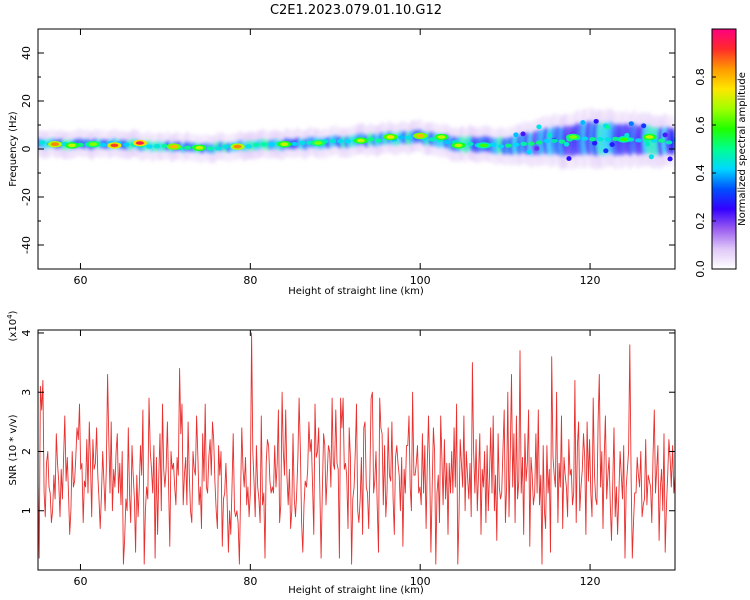 The width and height of the screenshot is (750, 600). What do you see at coordinates (724, 149) in the screenshot?
I see `colorbar-scale` at bounding box center [724, 149].